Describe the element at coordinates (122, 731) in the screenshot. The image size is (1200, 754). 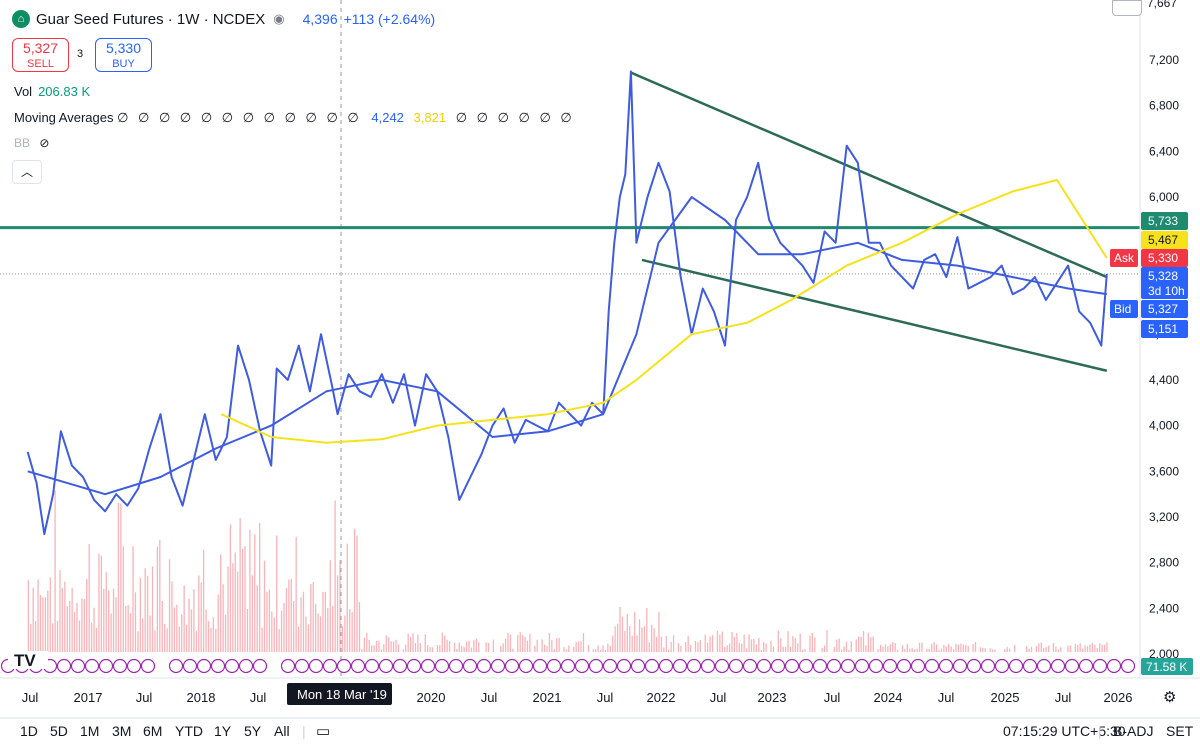
I see `range-3m: 3M` at that location.